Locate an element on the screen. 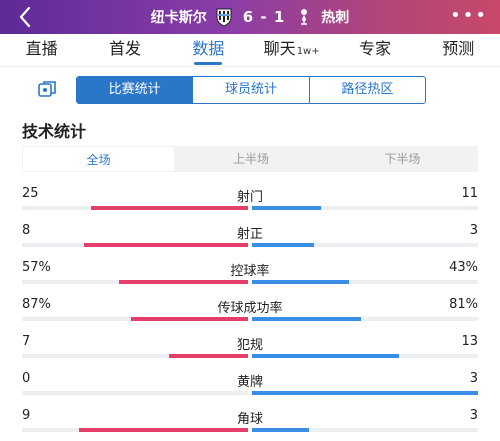  period-selector: 全场 上半场 下半场 is located at coordinates (250, 159).